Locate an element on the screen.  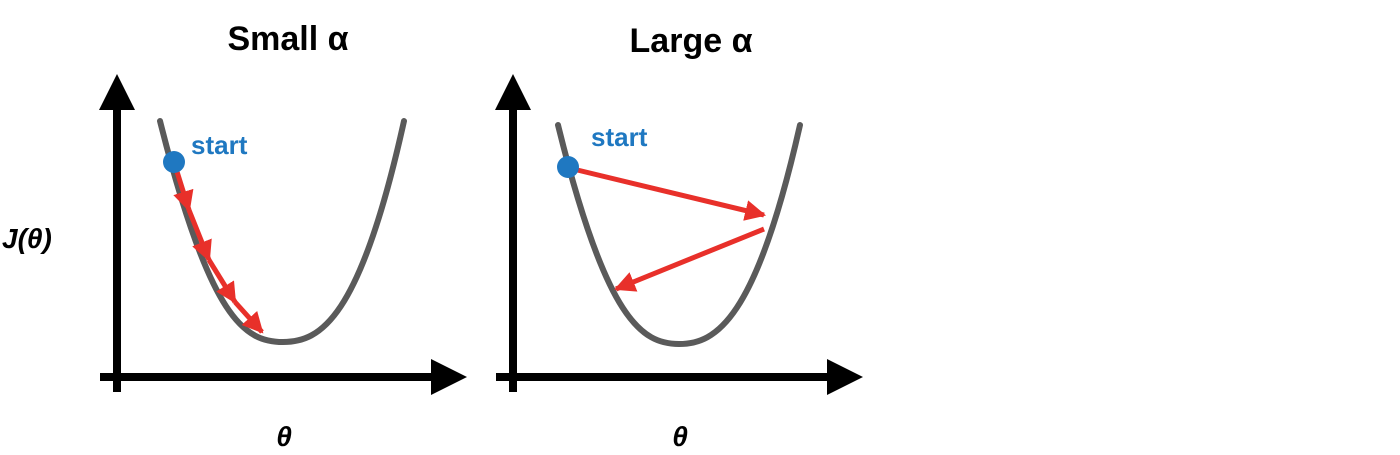
panel-title-small-alpha: Small α is located at coordinates (287, 39).